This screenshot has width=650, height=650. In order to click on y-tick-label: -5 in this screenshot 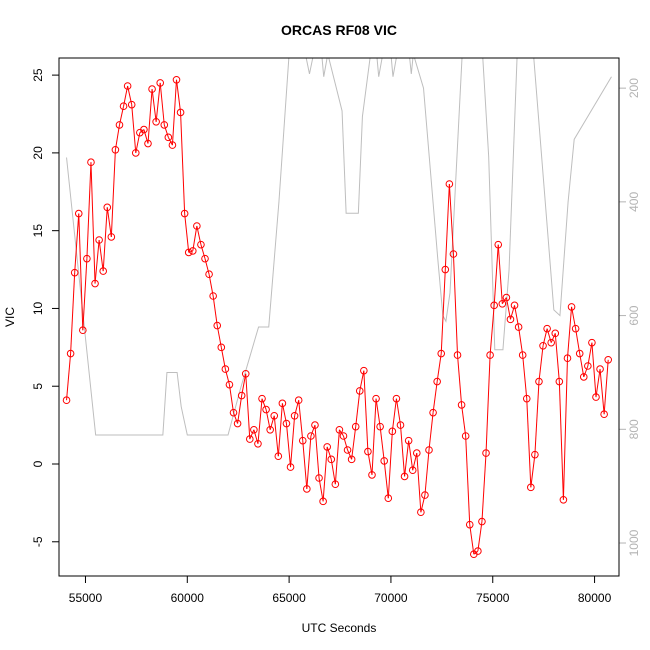, I will do `click(38, 541)`.